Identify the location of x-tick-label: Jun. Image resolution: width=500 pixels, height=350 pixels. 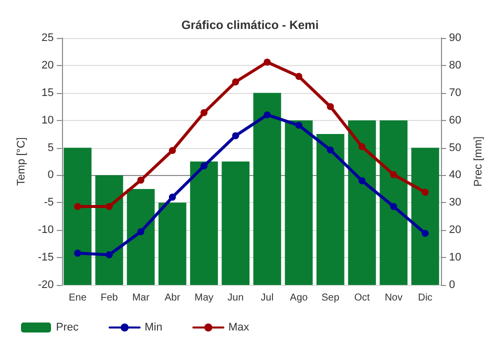
(236, 298).